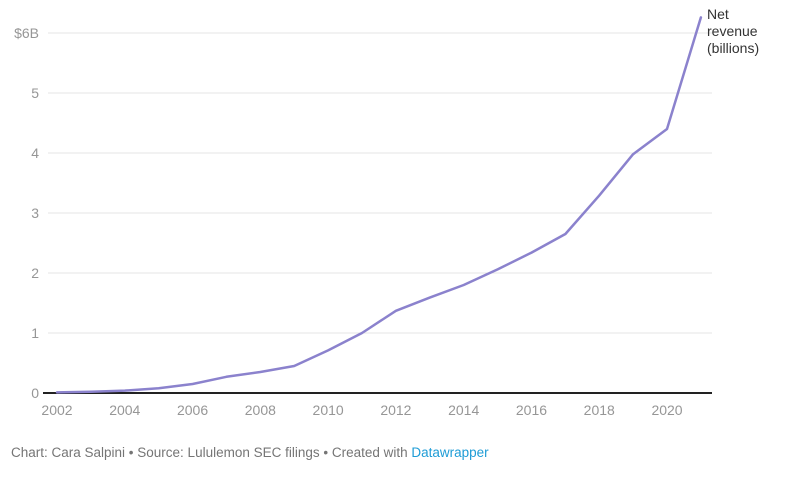  I want to click on x-tick-label: 2006, so click(192, 410).